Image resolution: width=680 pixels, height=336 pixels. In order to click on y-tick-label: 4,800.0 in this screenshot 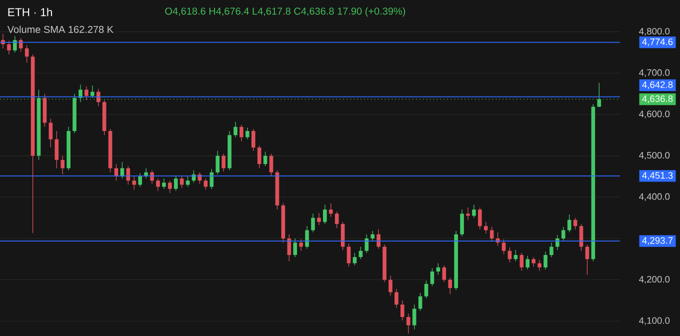, I will do `click(654, 32)`.